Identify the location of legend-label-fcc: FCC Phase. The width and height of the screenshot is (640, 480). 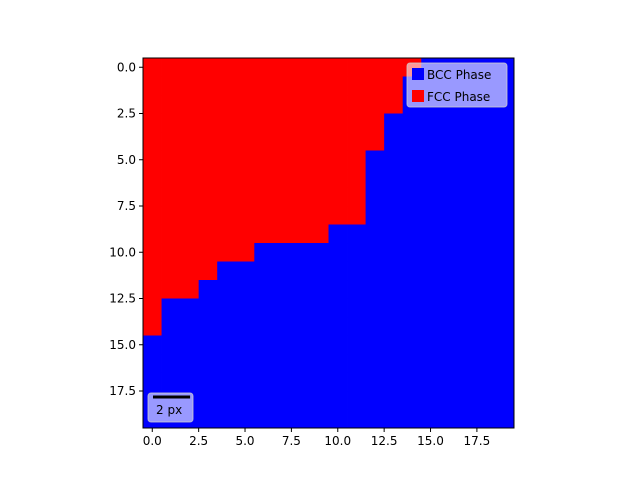
(458, 97).